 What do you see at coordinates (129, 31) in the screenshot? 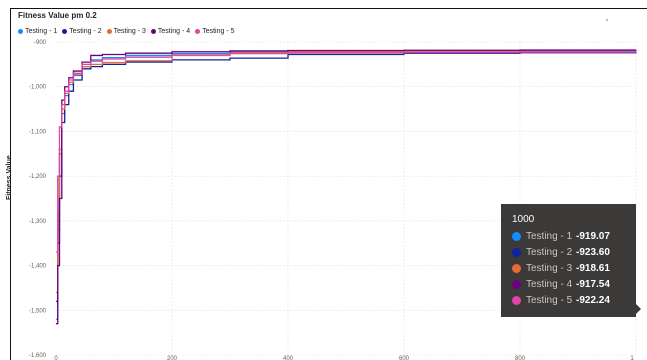
I see `legend-label-testing-3: Testing - 3` at bounding box center [129, 31].